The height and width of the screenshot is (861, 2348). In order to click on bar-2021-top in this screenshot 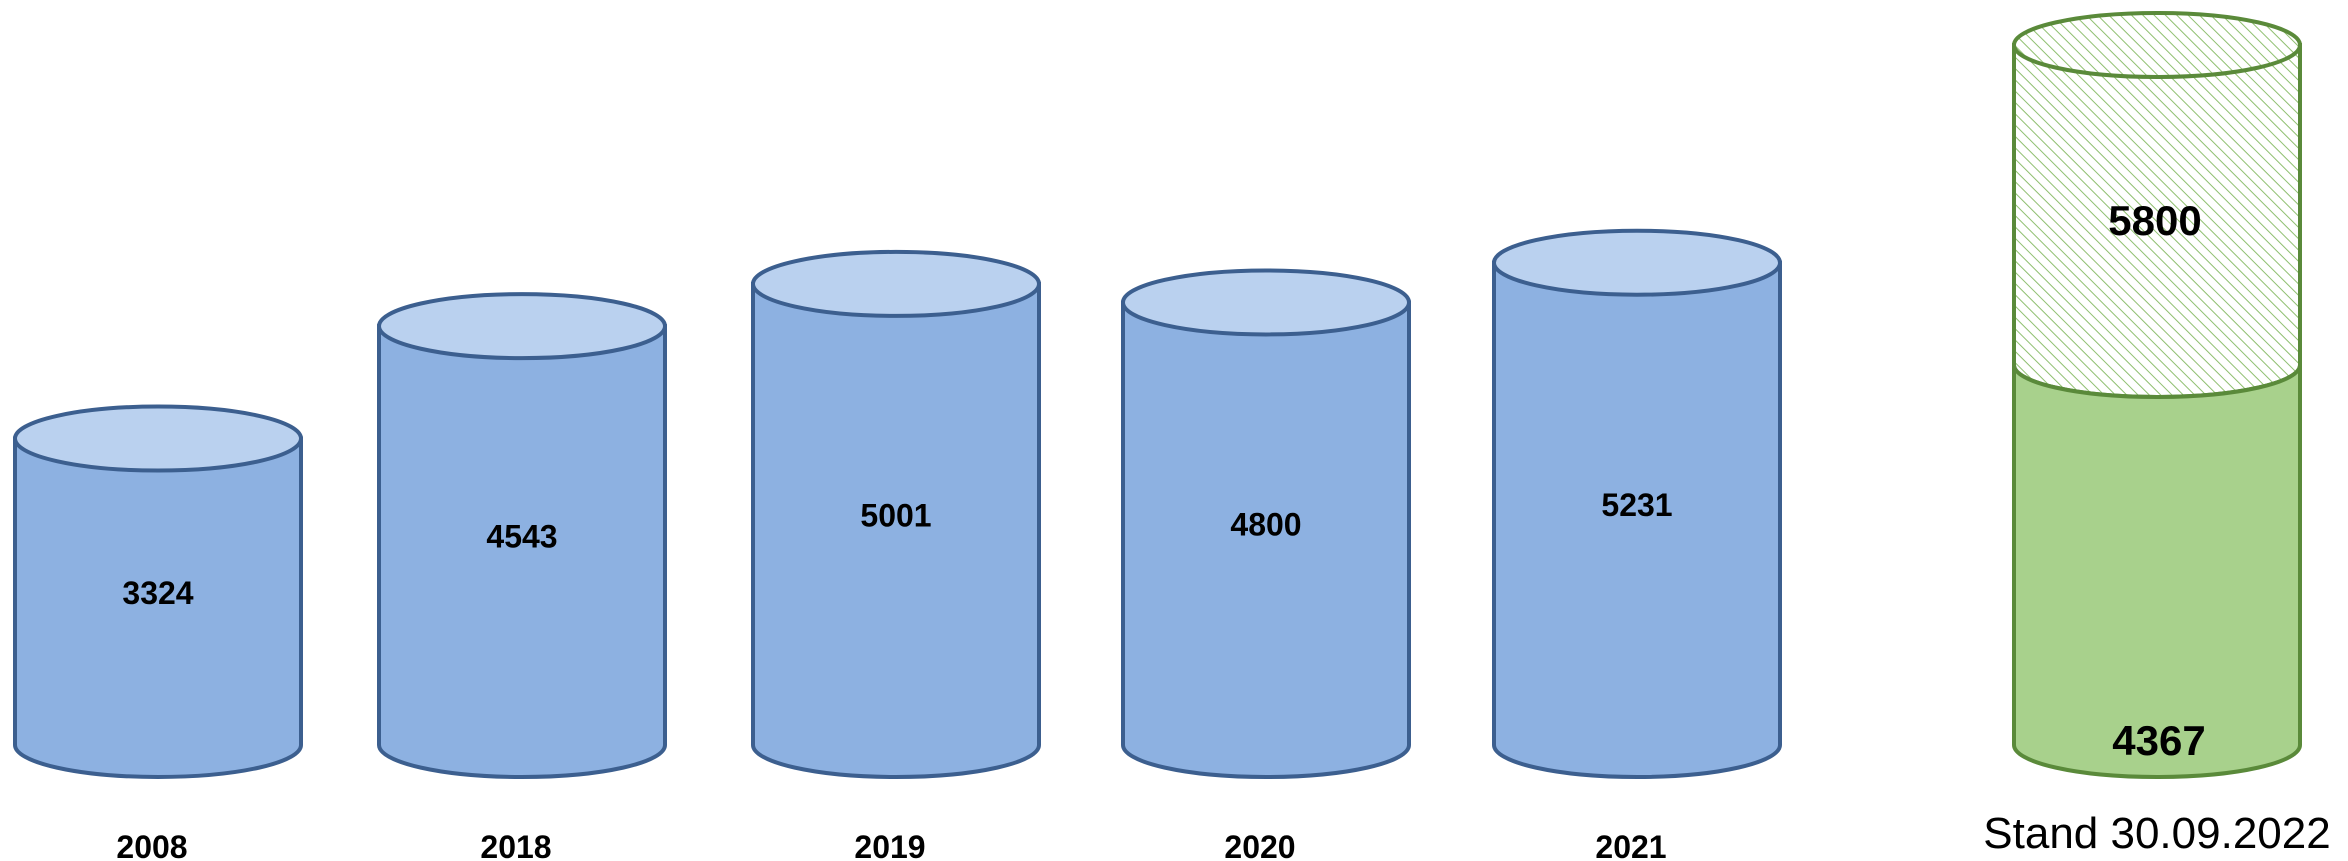, I will do `click(1637, 262)`.